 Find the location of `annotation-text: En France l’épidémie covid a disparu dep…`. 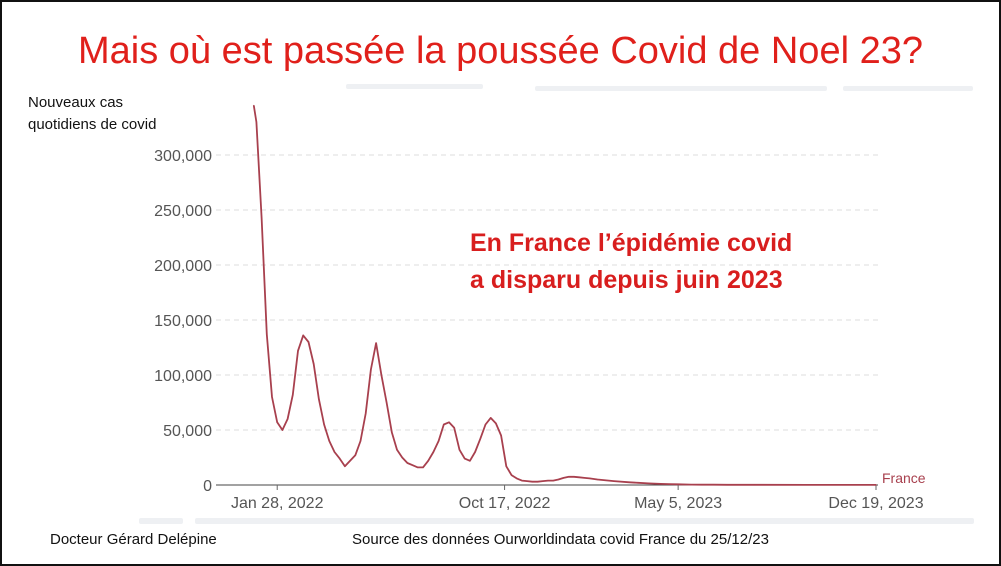

annotation-text: En France l’épidémie covid a disparu dep… is located at coordinates (631, 262).